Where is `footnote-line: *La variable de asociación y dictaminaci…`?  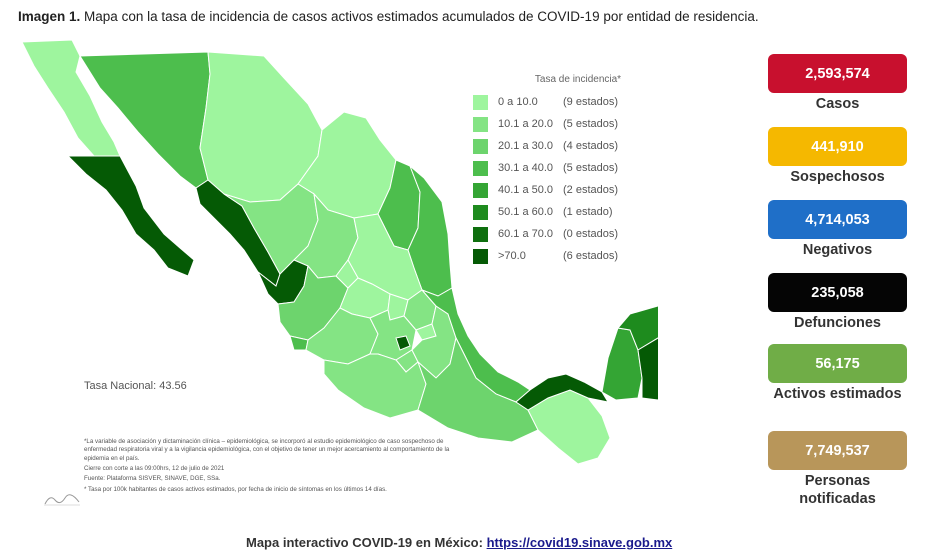
footnote-line: *La variable de asociación y dictaminaci… is located at coordinates (267, 450).